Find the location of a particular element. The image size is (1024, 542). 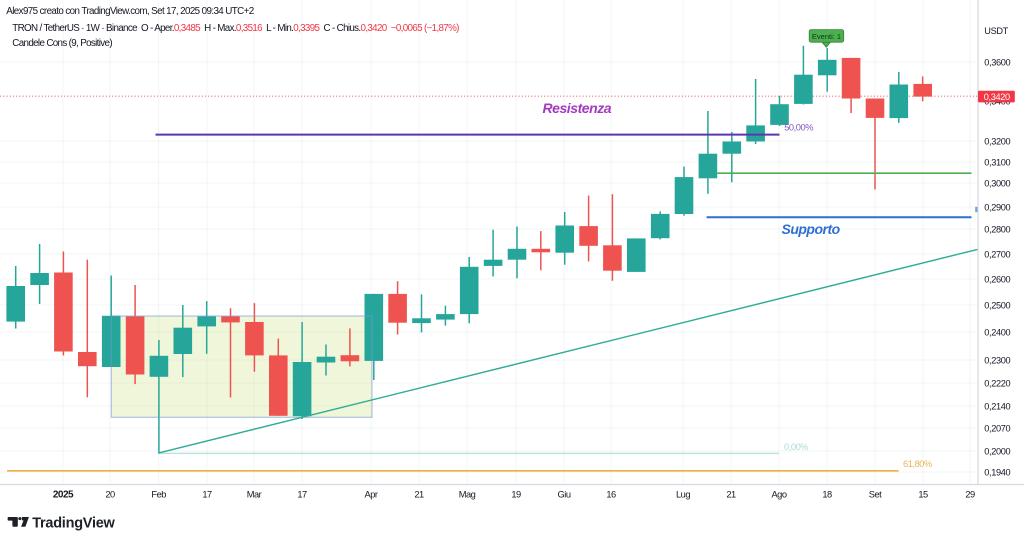

svg-text: Supporto is located at coordinates (810, 229).